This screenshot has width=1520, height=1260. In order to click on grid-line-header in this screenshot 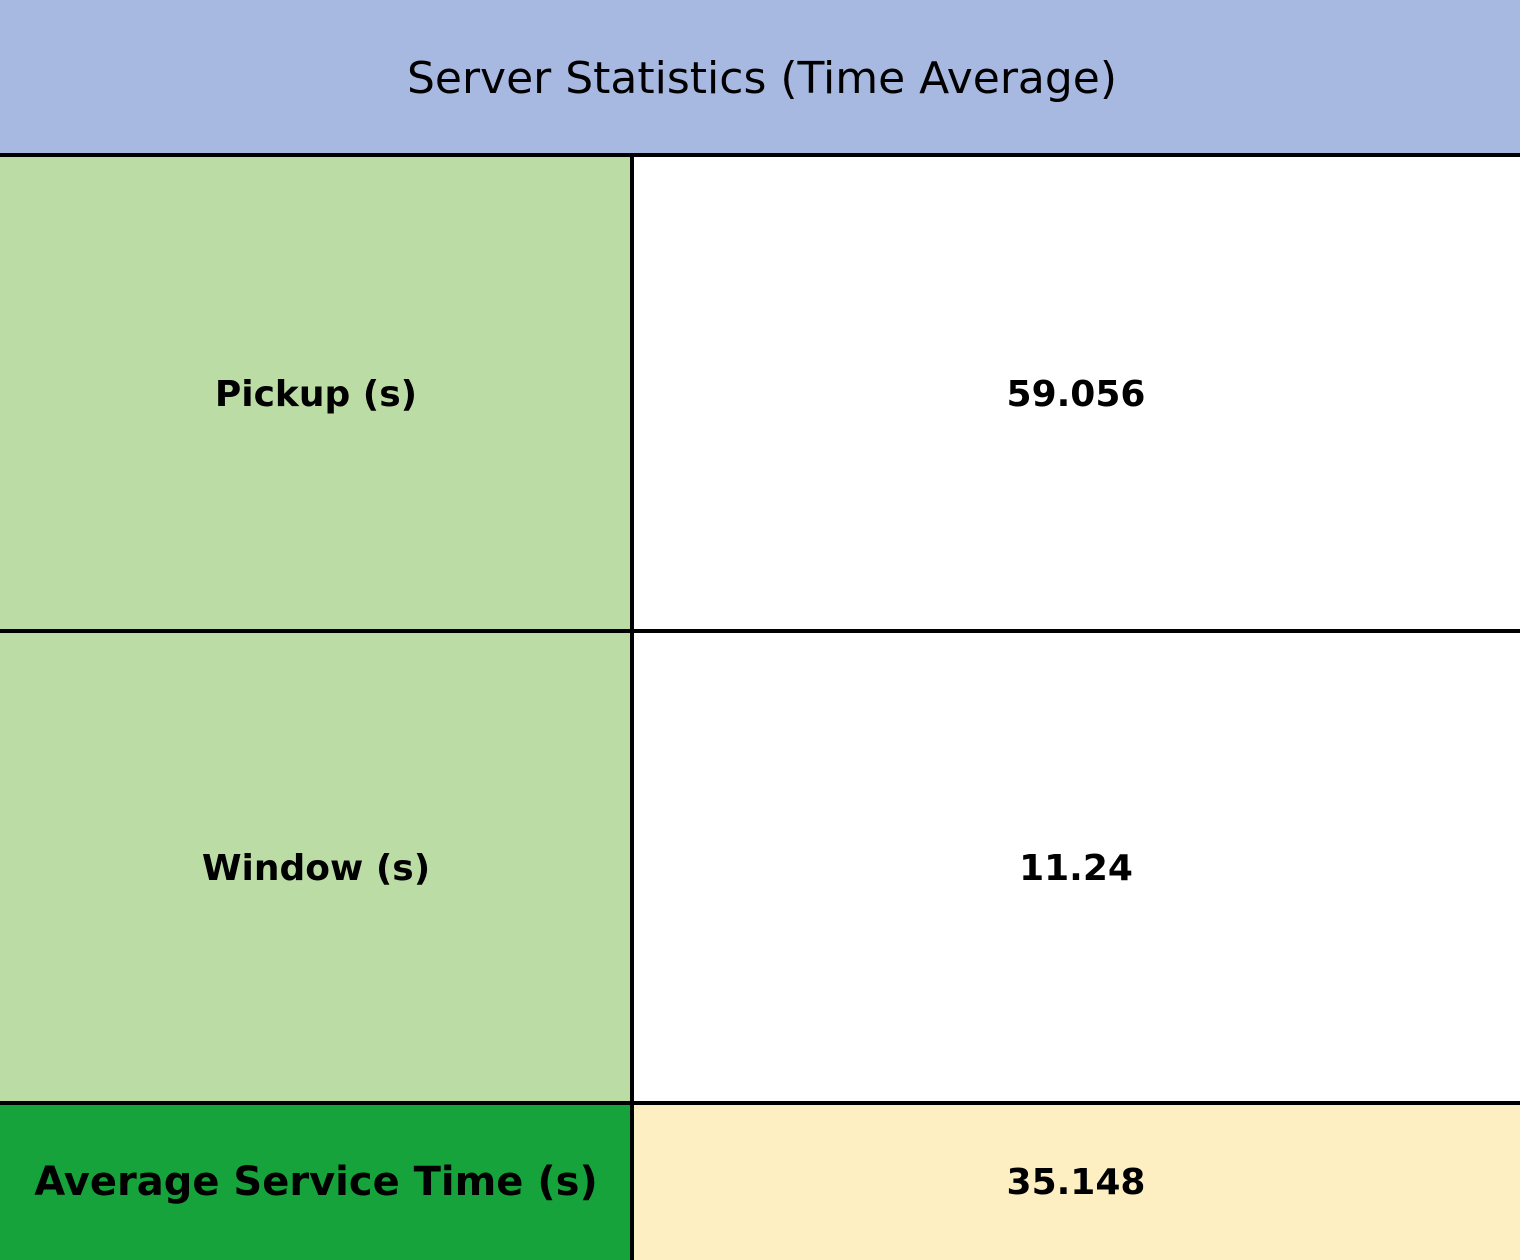, I will do `click(760, 155)`.